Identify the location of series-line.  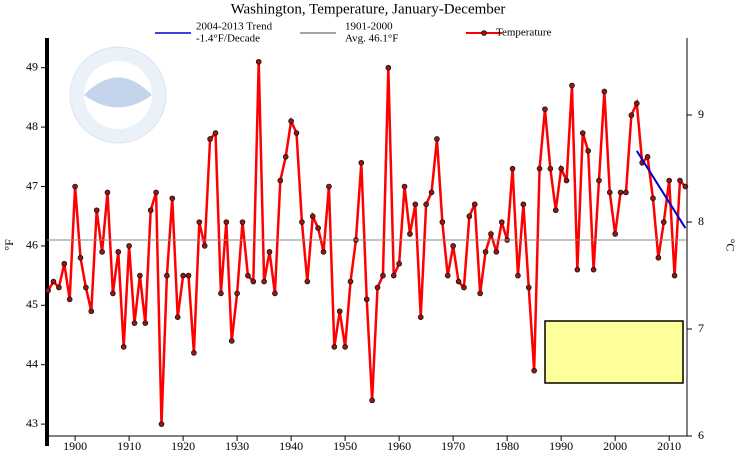
(661, 189).